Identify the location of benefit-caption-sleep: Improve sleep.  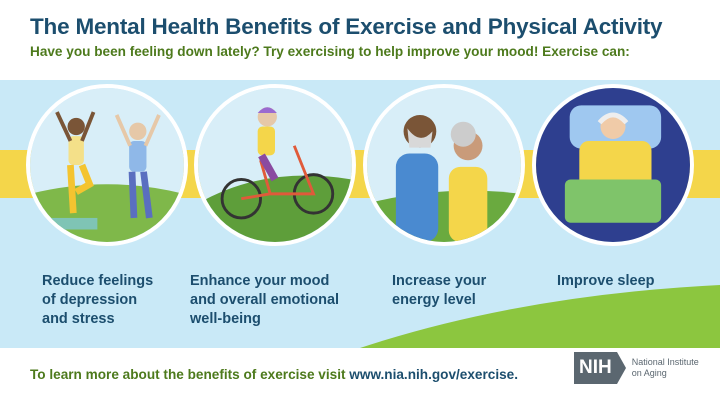
(606, 281).